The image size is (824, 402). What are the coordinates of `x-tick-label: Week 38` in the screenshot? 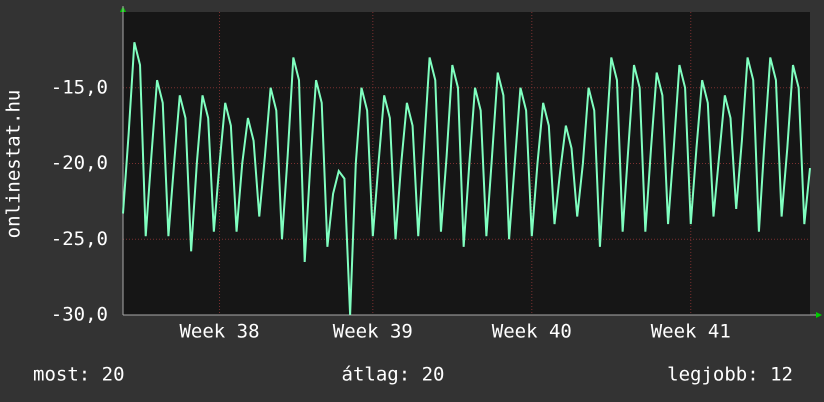 It's located at (219, 332).